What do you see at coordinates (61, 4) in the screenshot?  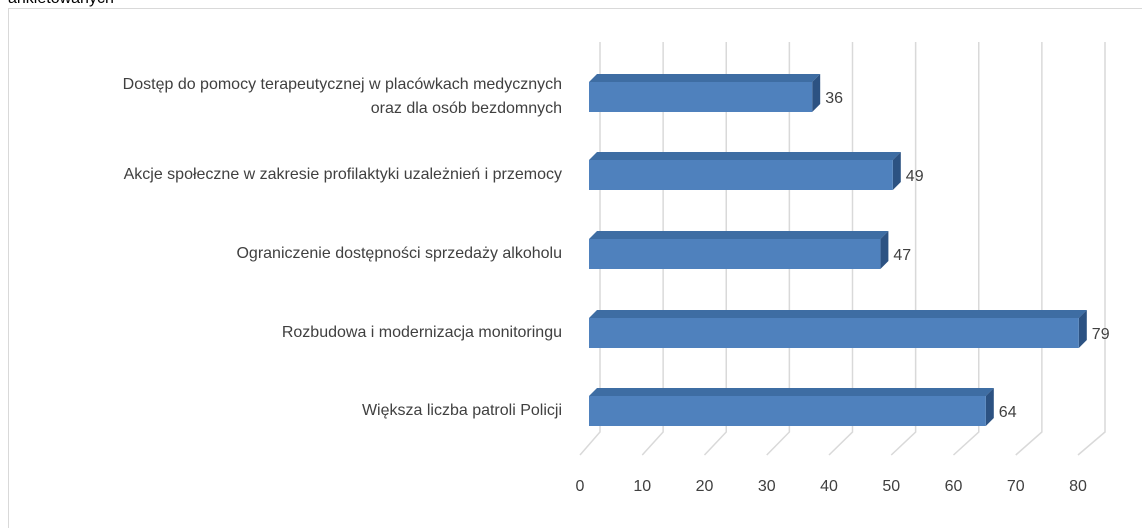 I see `chart-title: ankietowanych` at bounding box center [61, 4].